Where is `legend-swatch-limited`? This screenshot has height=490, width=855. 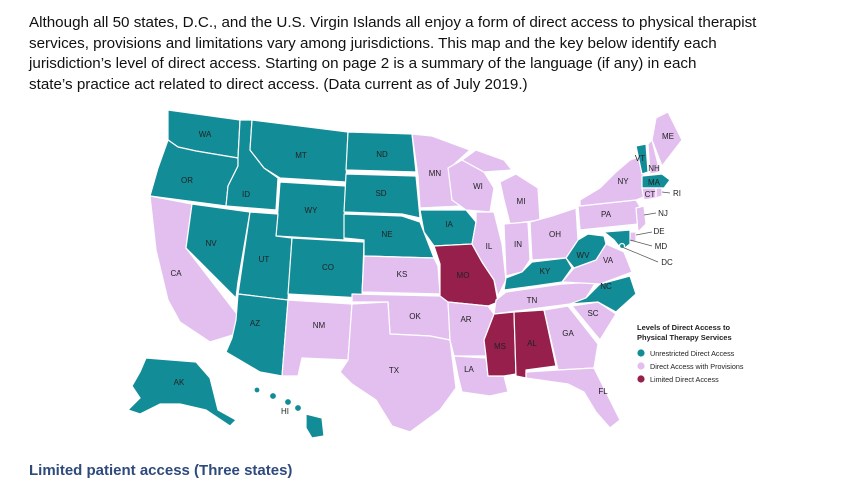 legend-swatch-limited is located at coordinates (641, 379).